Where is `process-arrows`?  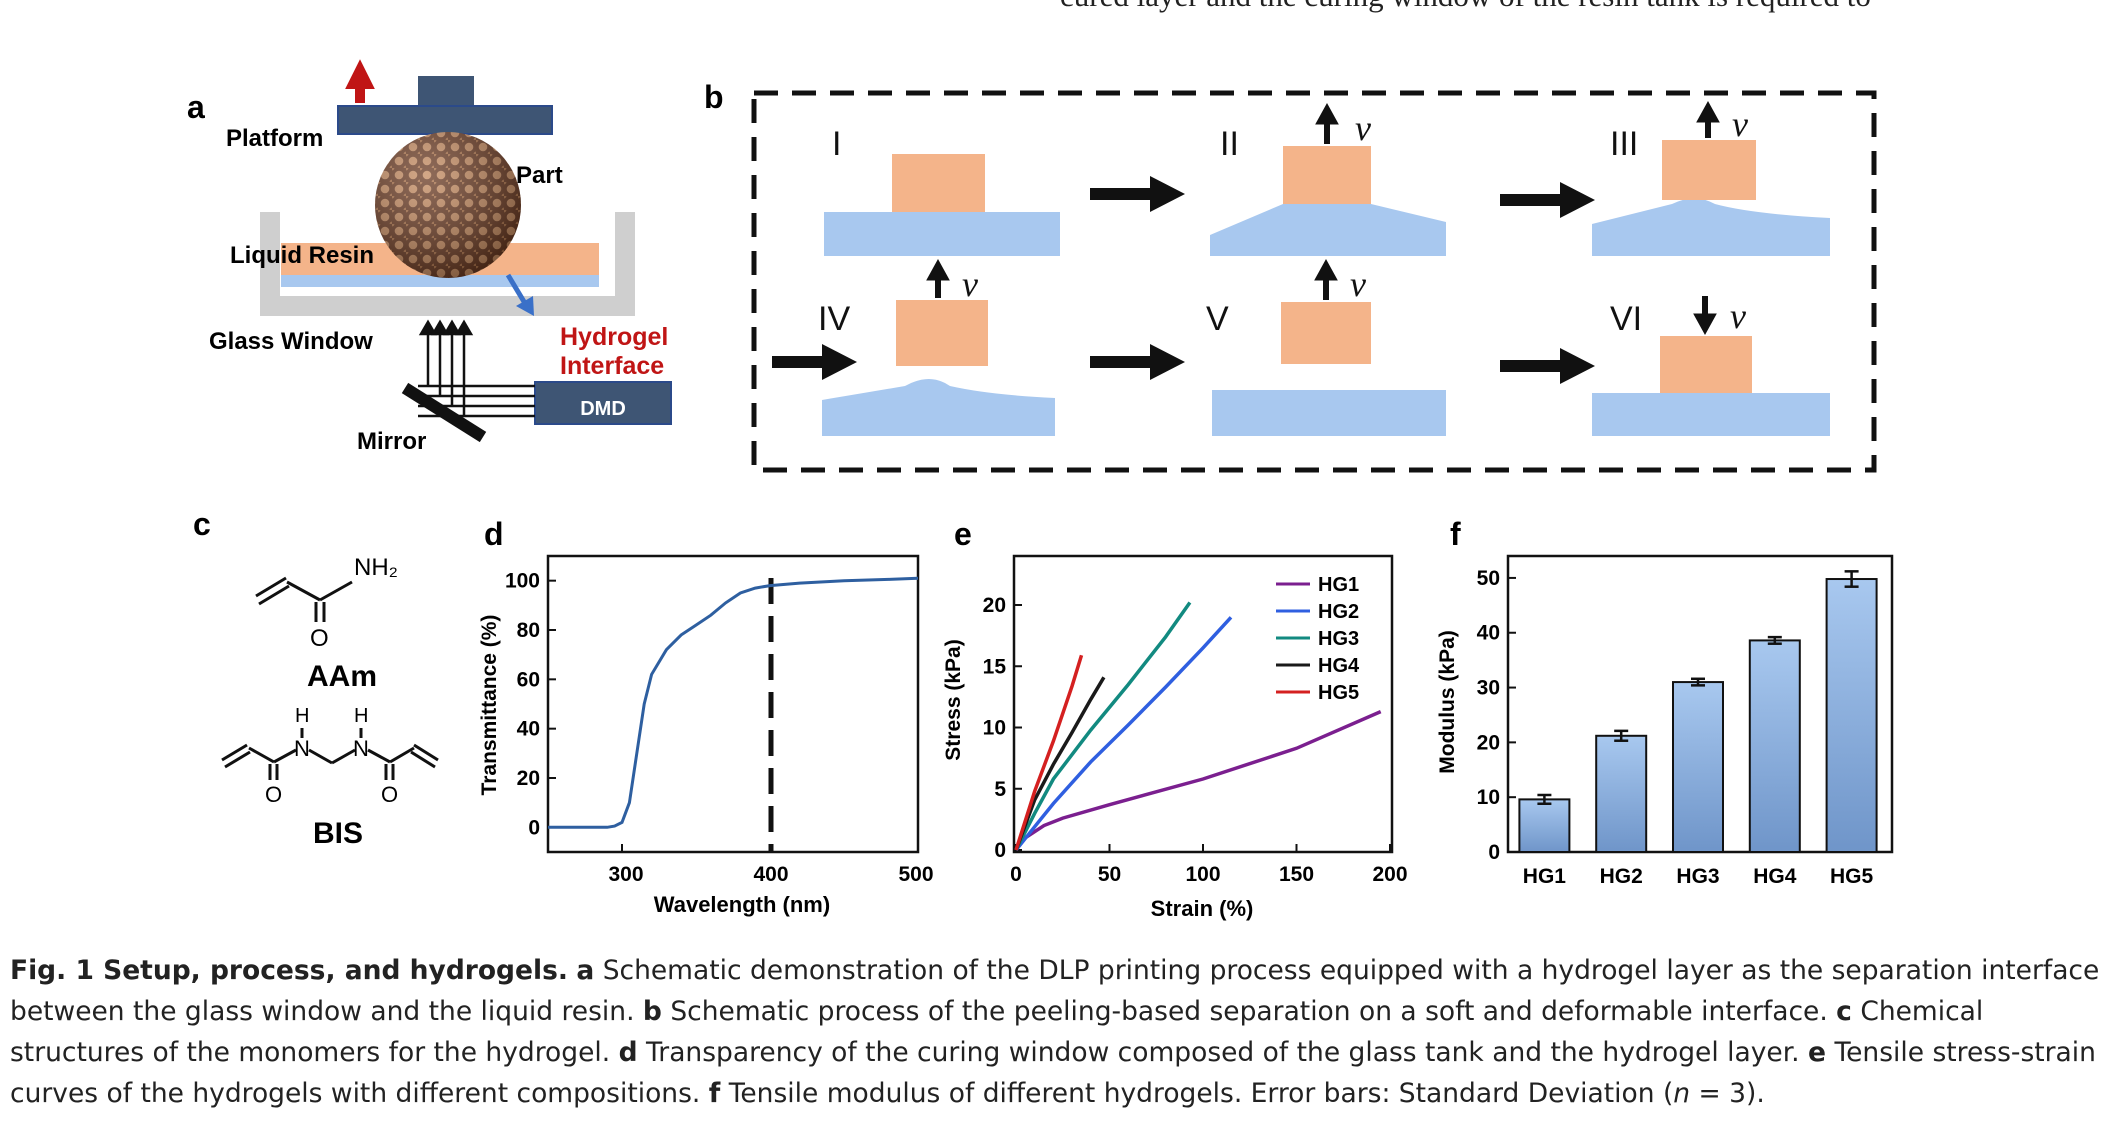 process-arrows is located at coordinates (1183, 280).